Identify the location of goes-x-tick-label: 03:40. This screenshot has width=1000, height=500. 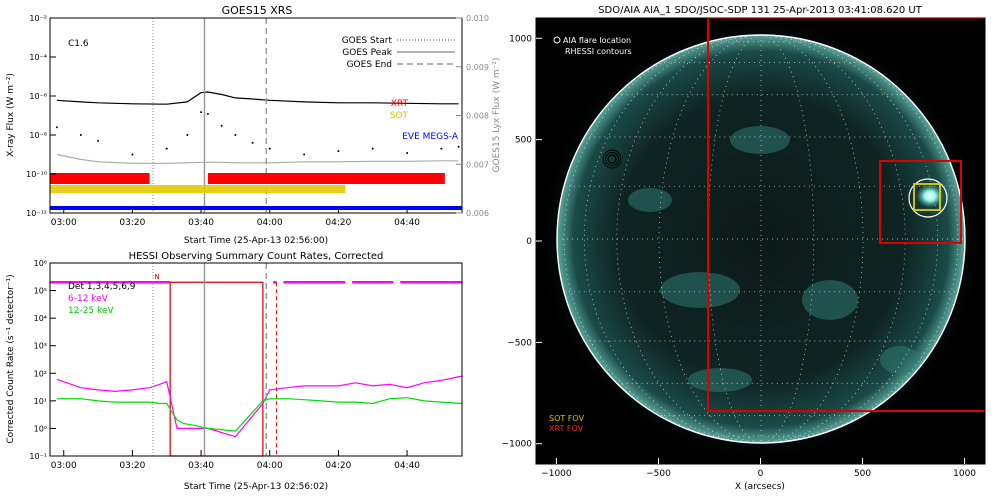
(201, 223).